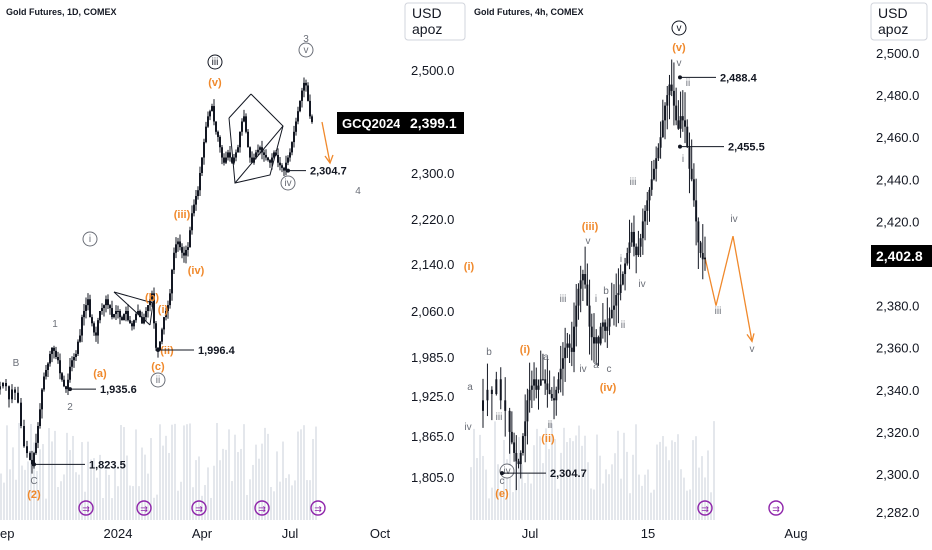 This screenshot has width=932, height=550. I want to click on left-unit-usd: USD, so click(427, 13).